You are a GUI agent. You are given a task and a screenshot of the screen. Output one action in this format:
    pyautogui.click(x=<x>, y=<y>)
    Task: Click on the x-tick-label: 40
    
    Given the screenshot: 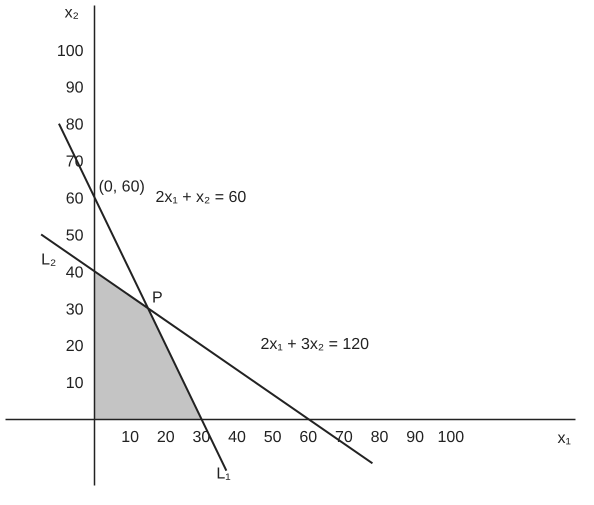 What is the action you would take?
    pyautogui.click(x=237, y=437)
    